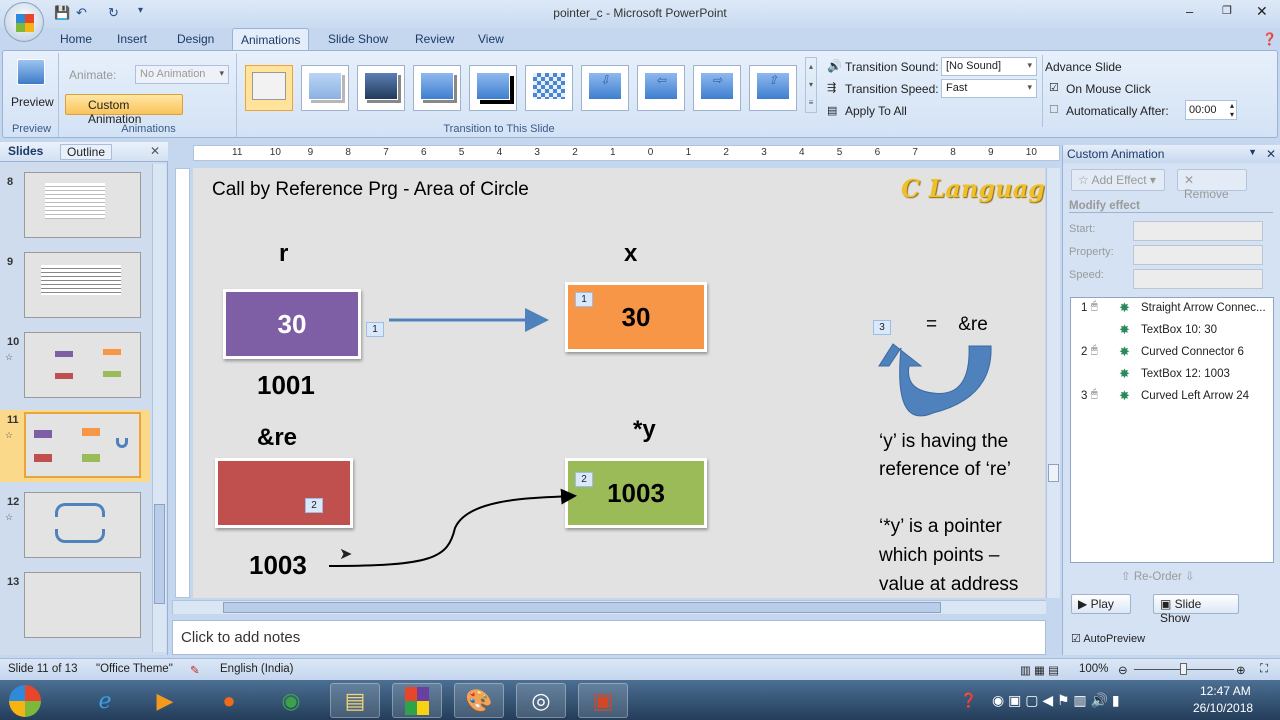  Describe the element at coordinates (435, 39) in the screenshot. I see `tab-review: Review` at that location.